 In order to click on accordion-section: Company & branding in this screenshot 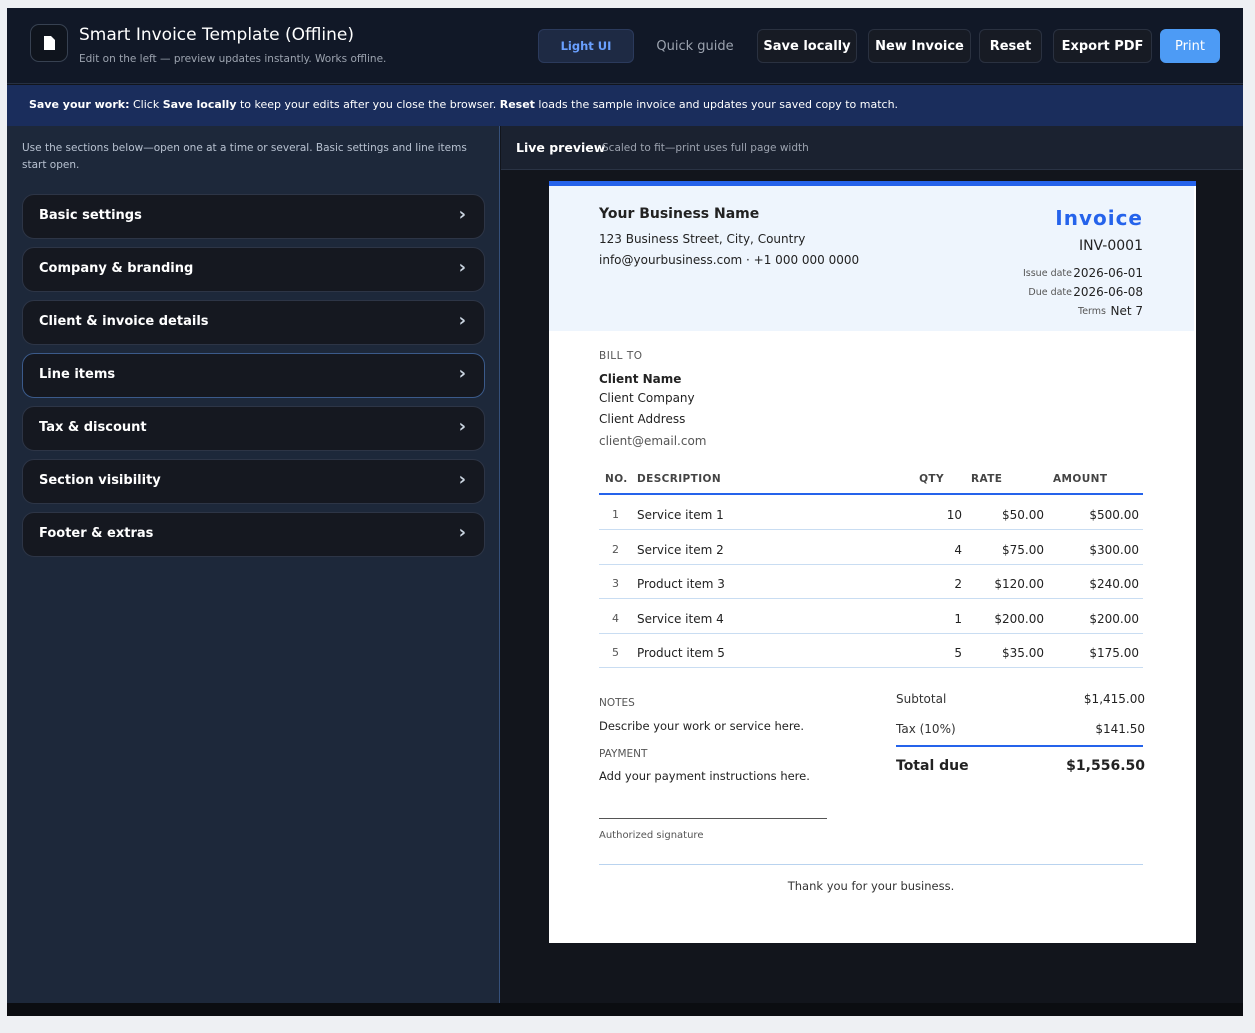, I will do `click(253, 269)`.